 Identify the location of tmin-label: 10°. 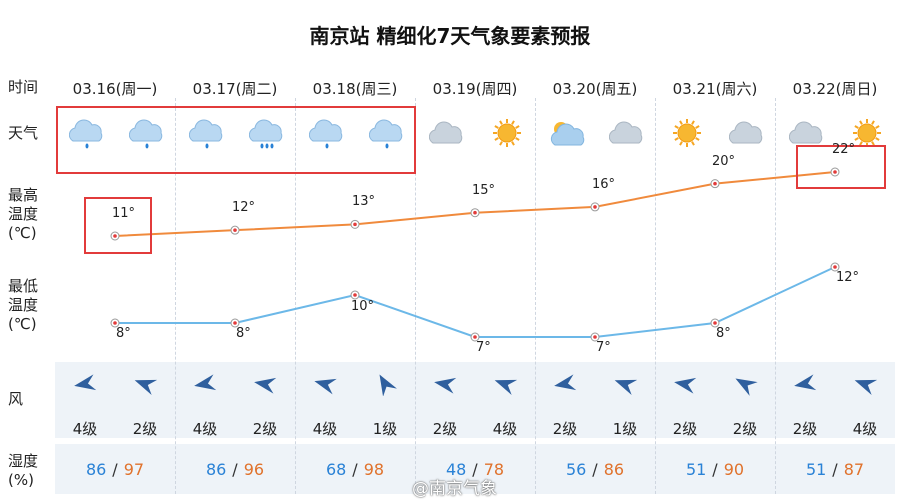
(363, 306).